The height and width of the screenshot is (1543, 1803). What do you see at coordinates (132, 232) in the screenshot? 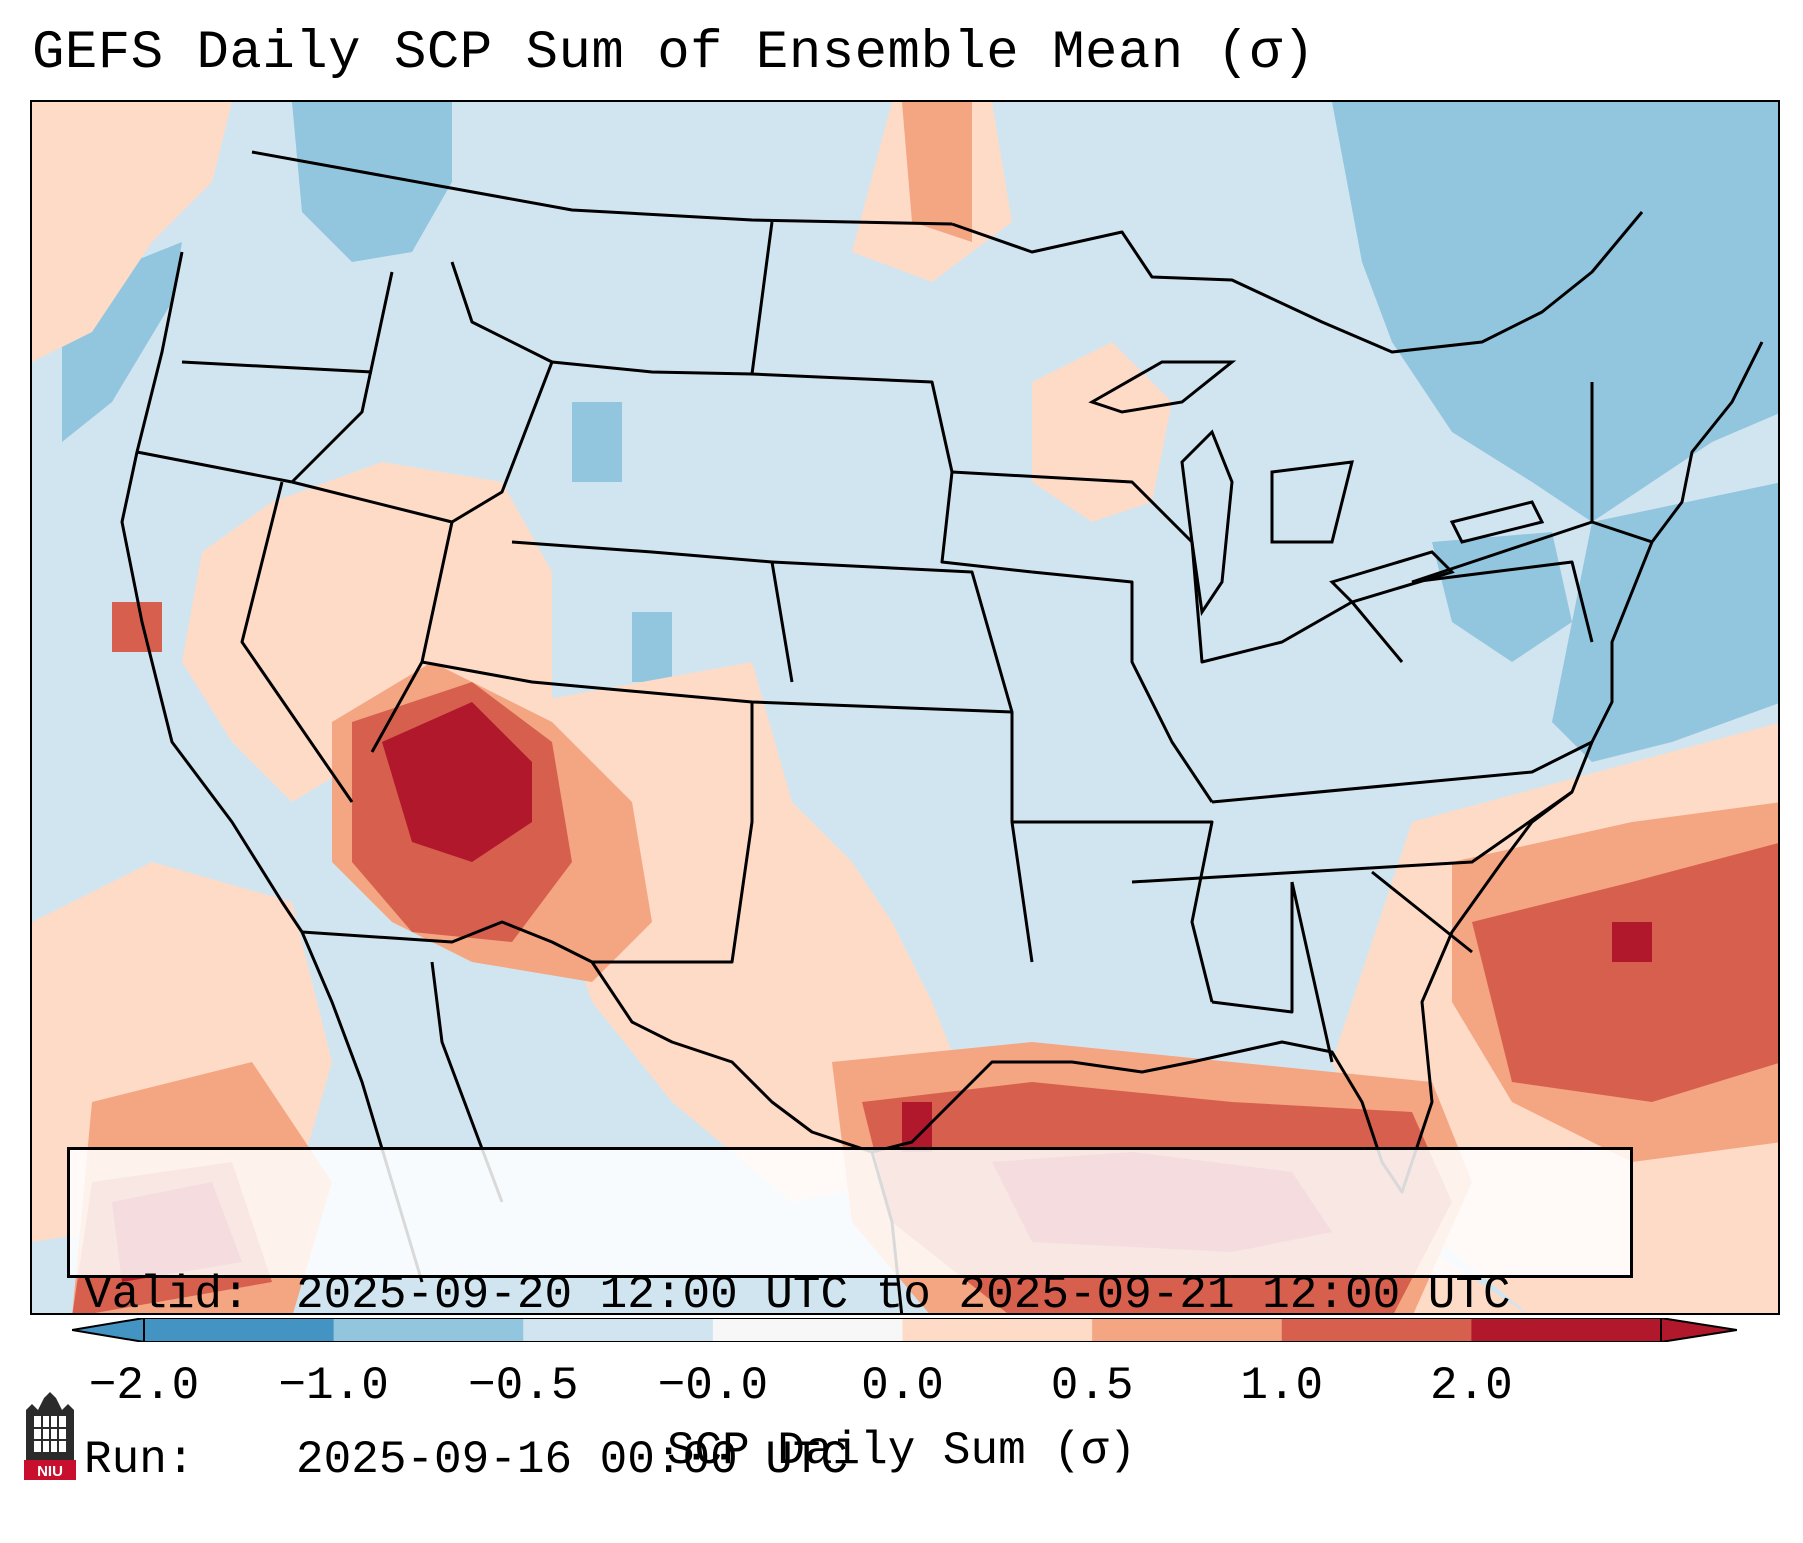
I see `pink-region-pacific` at bounding box center [132, 232].